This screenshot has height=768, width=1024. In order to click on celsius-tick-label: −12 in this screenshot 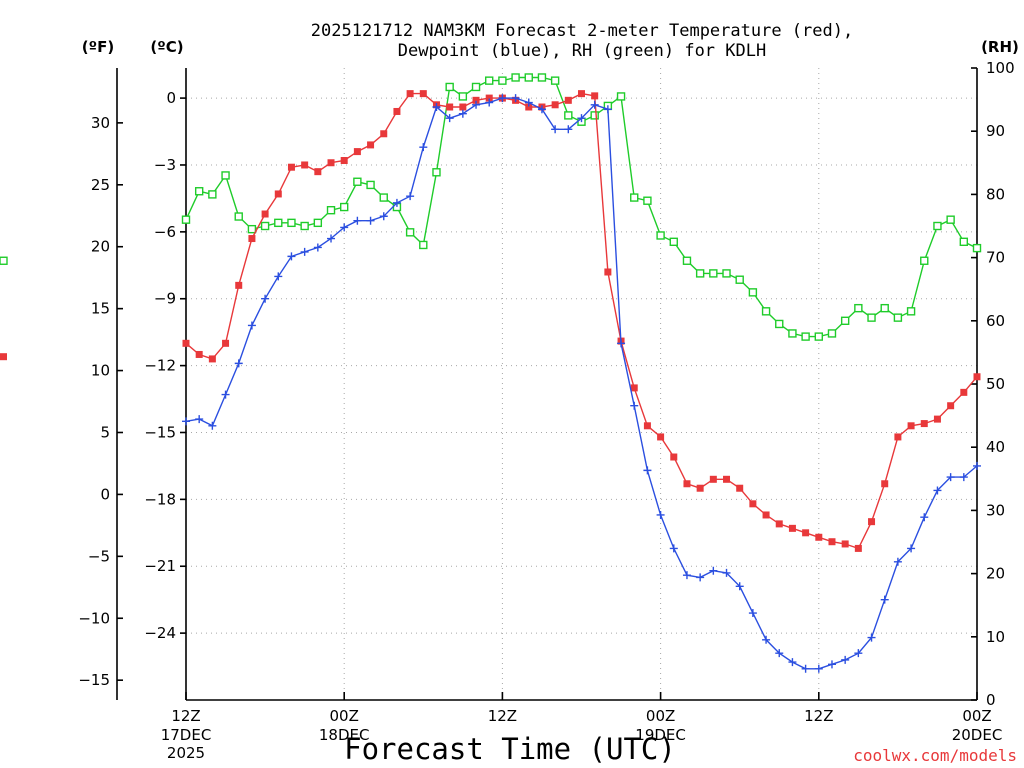, I will do `click(160, 366)`.